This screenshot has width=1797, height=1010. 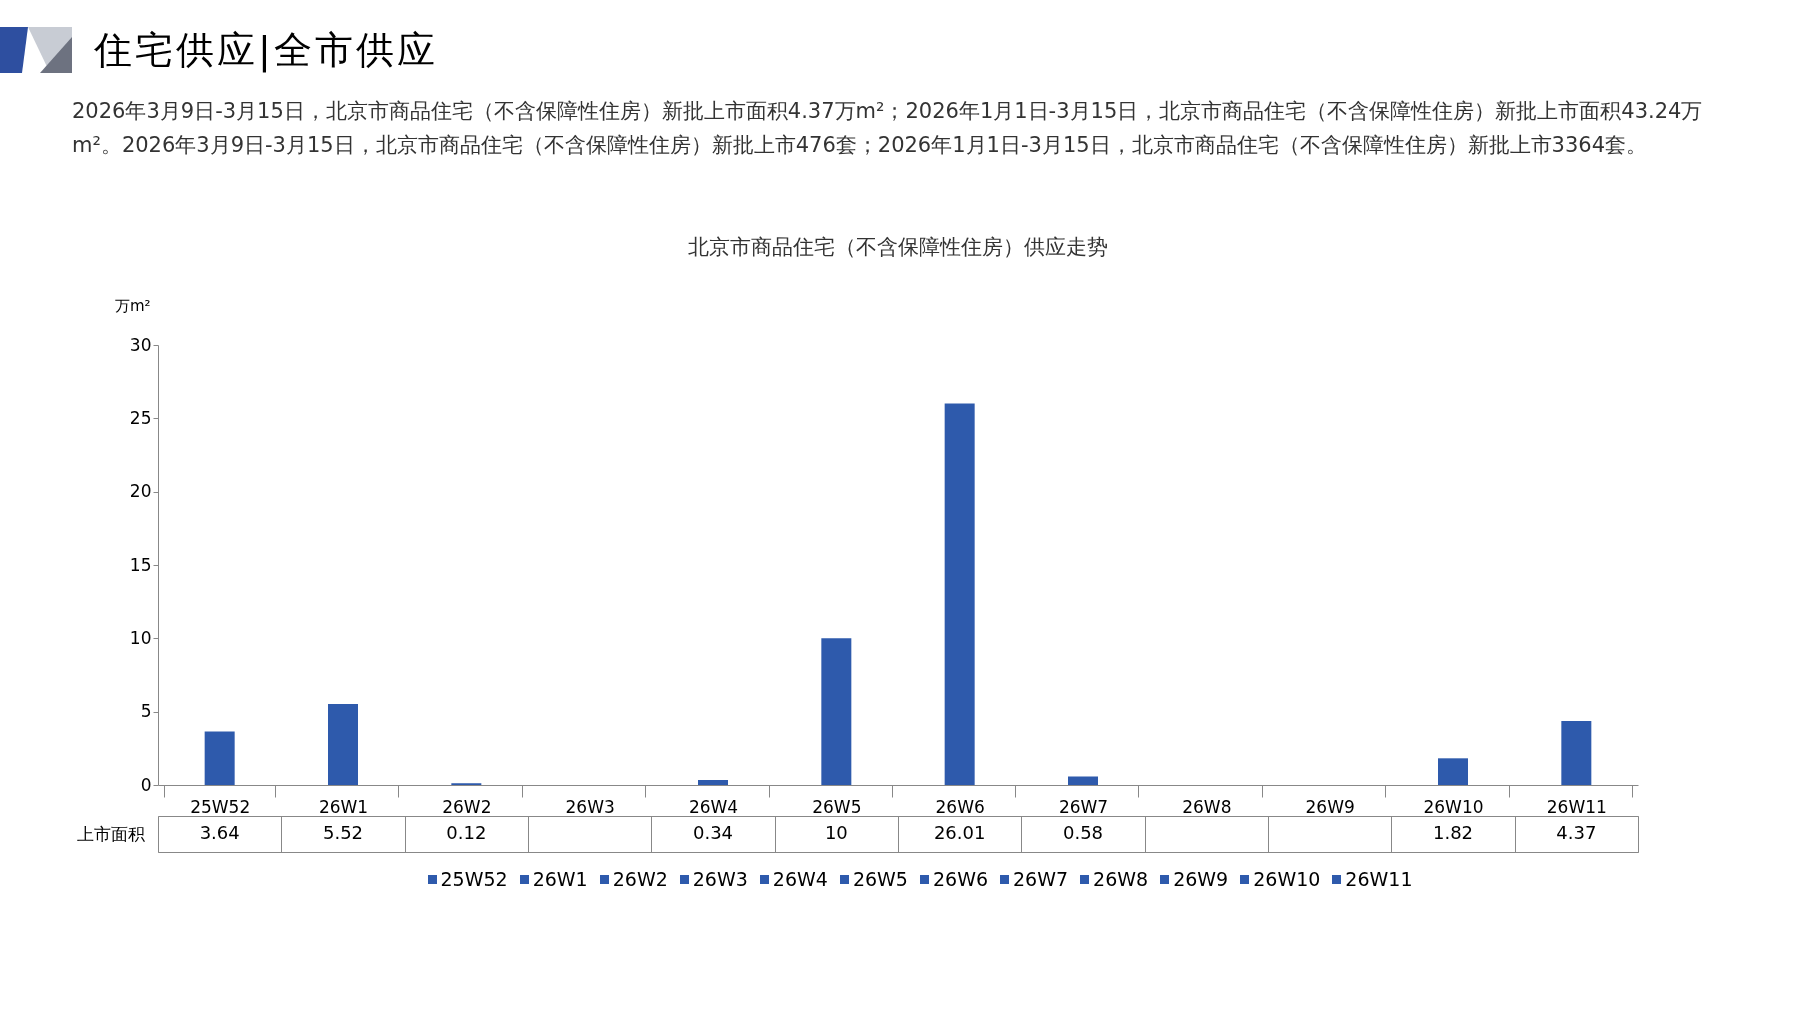 I want to click on category-label: 26W8, so click(x=1121, y=879).